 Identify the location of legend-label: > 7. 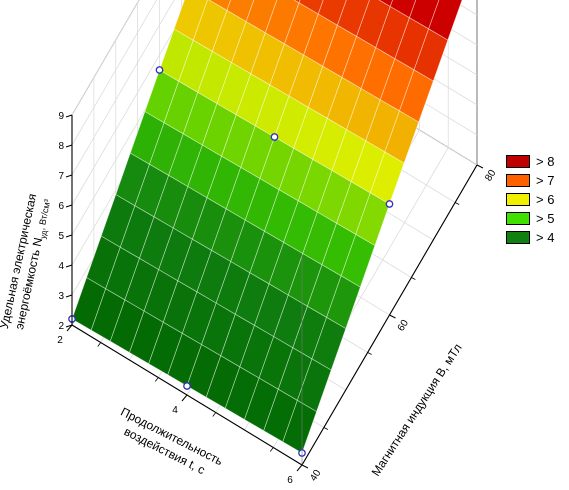
(545, 180).